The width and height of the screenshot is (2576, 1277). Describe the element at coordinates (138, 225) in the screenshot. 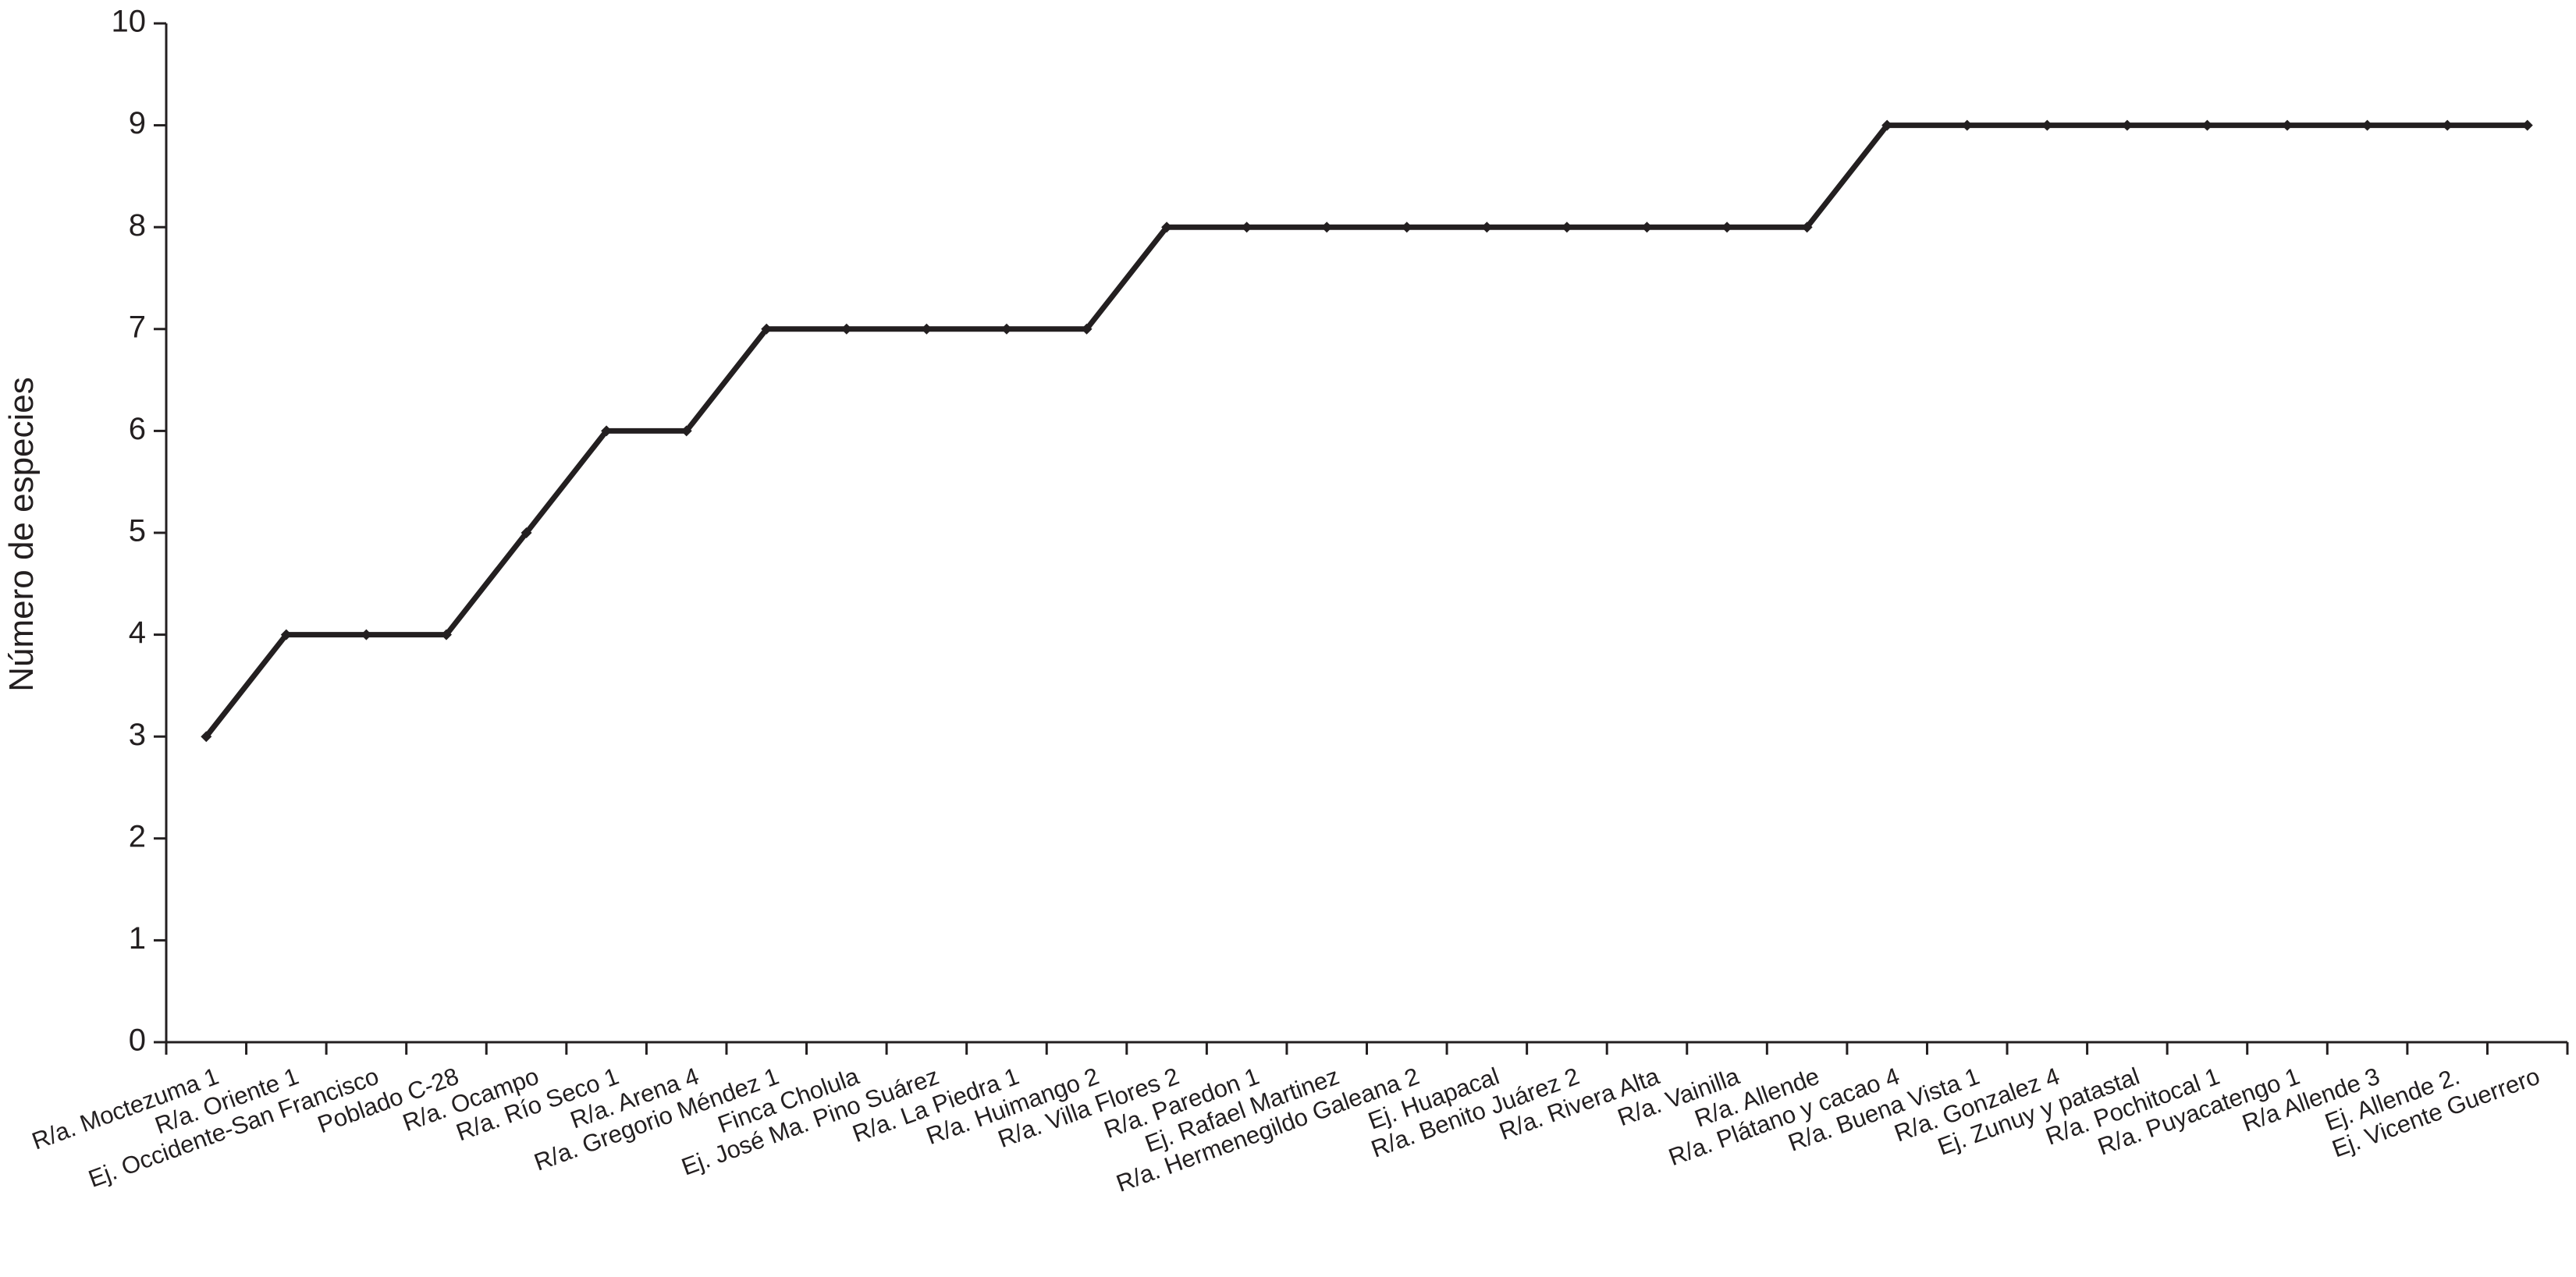

I see `y-tick-label: 8` at that location.